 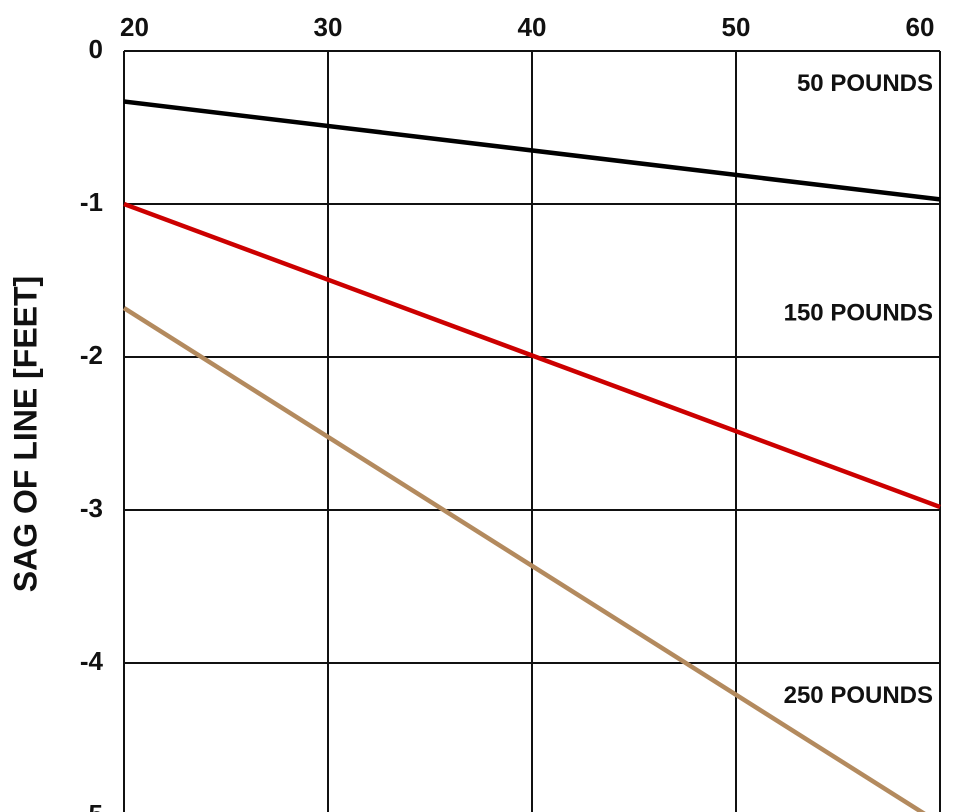 I want to click on x-tick-label: 40, so click(x=532, y=27).